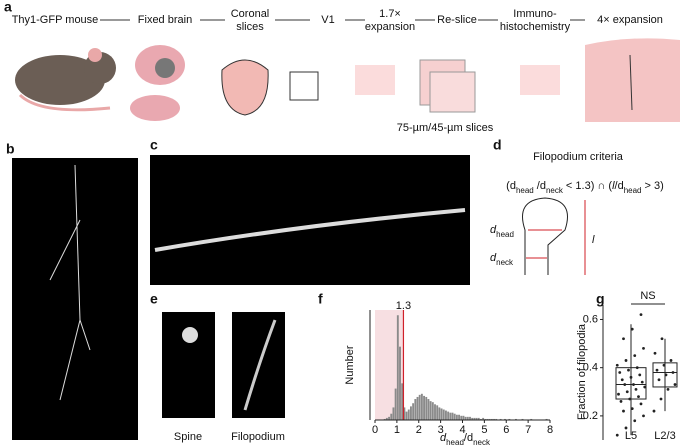 The width and height of the screenshot is (685, 448). What do you see at coordinates (441, 430) in the screenshot?
I see `x-tick-label: 3` at bounding box center [441, 430].